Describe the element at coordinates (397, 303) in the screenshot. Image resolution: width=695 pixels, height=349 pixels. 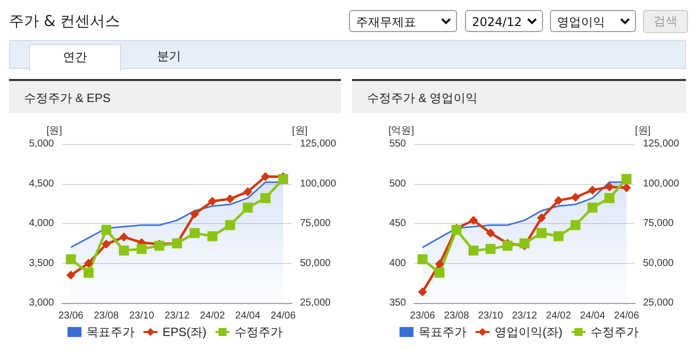
I see `y-tick-label: 350` at that location.